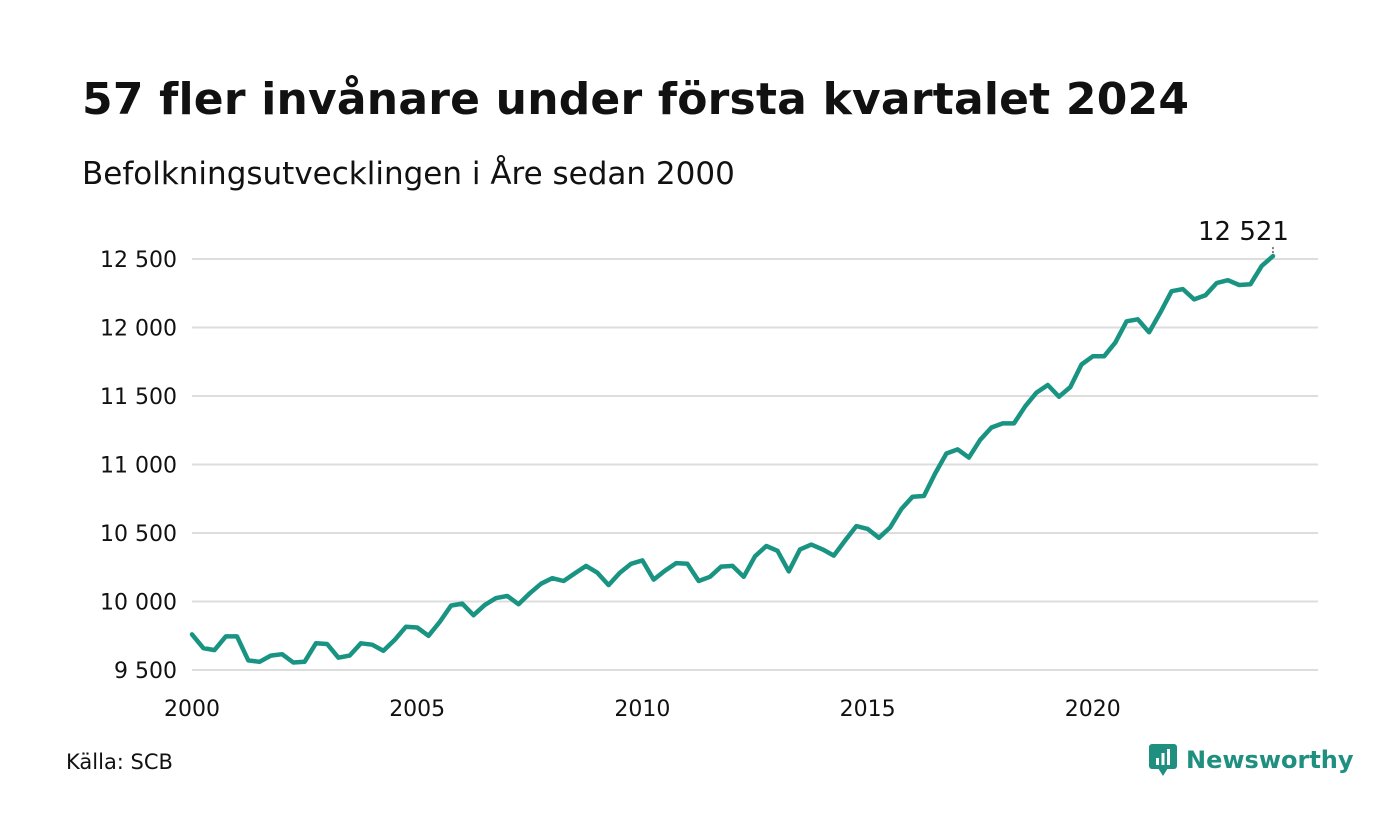 This screenshot has height=840, width=1400. Describe the element at coordinates (138, 534) in the screenshot. I see `y-tick-label: 10 500` at that location.